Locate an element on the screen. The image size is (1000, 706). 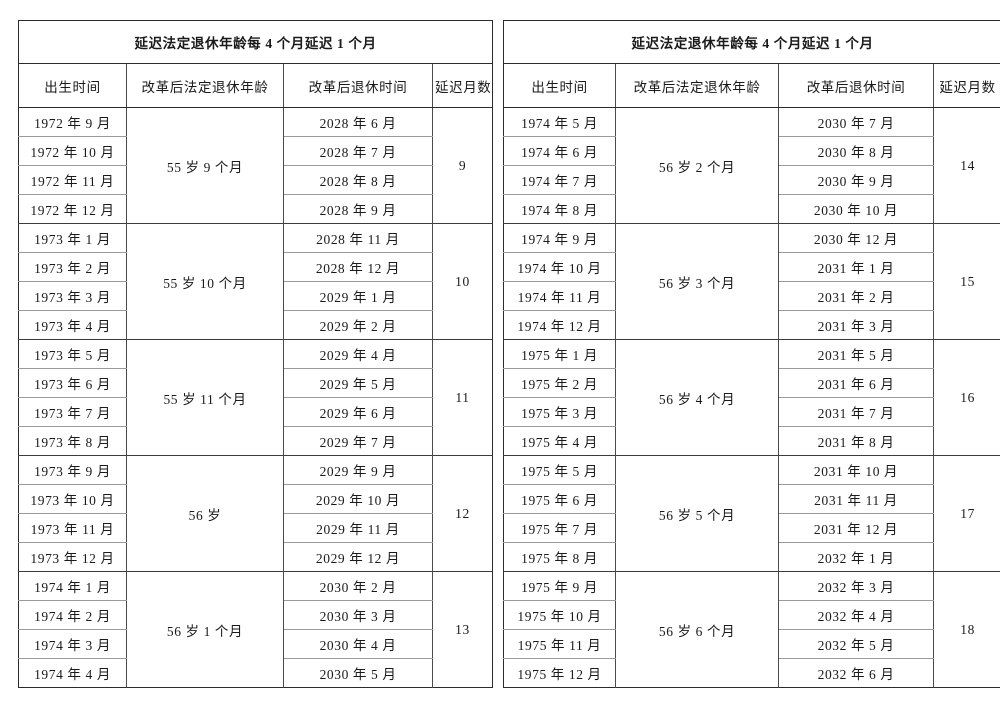
cell-retirement-date: 2028 年 6 月 is located at coordinates (358, 122).